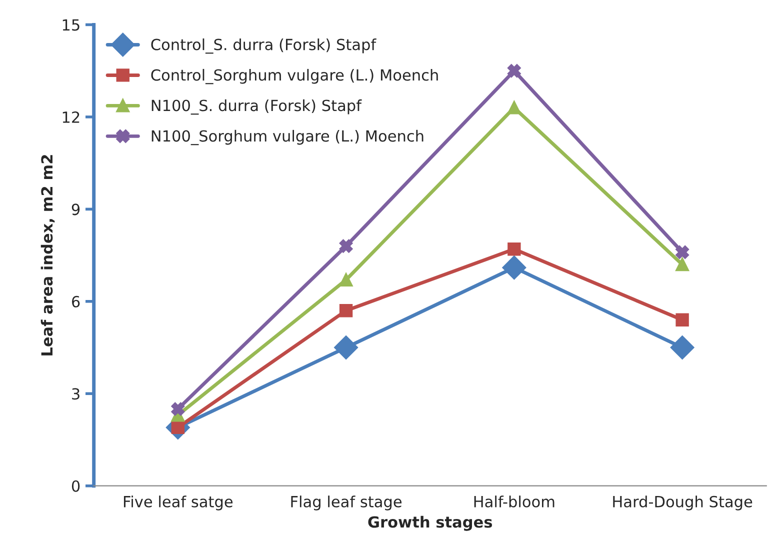  Describe the element at coordinates (682, 503) in the screenshot. I see `x-tick-label: Hard-Dough Stage` at that location.